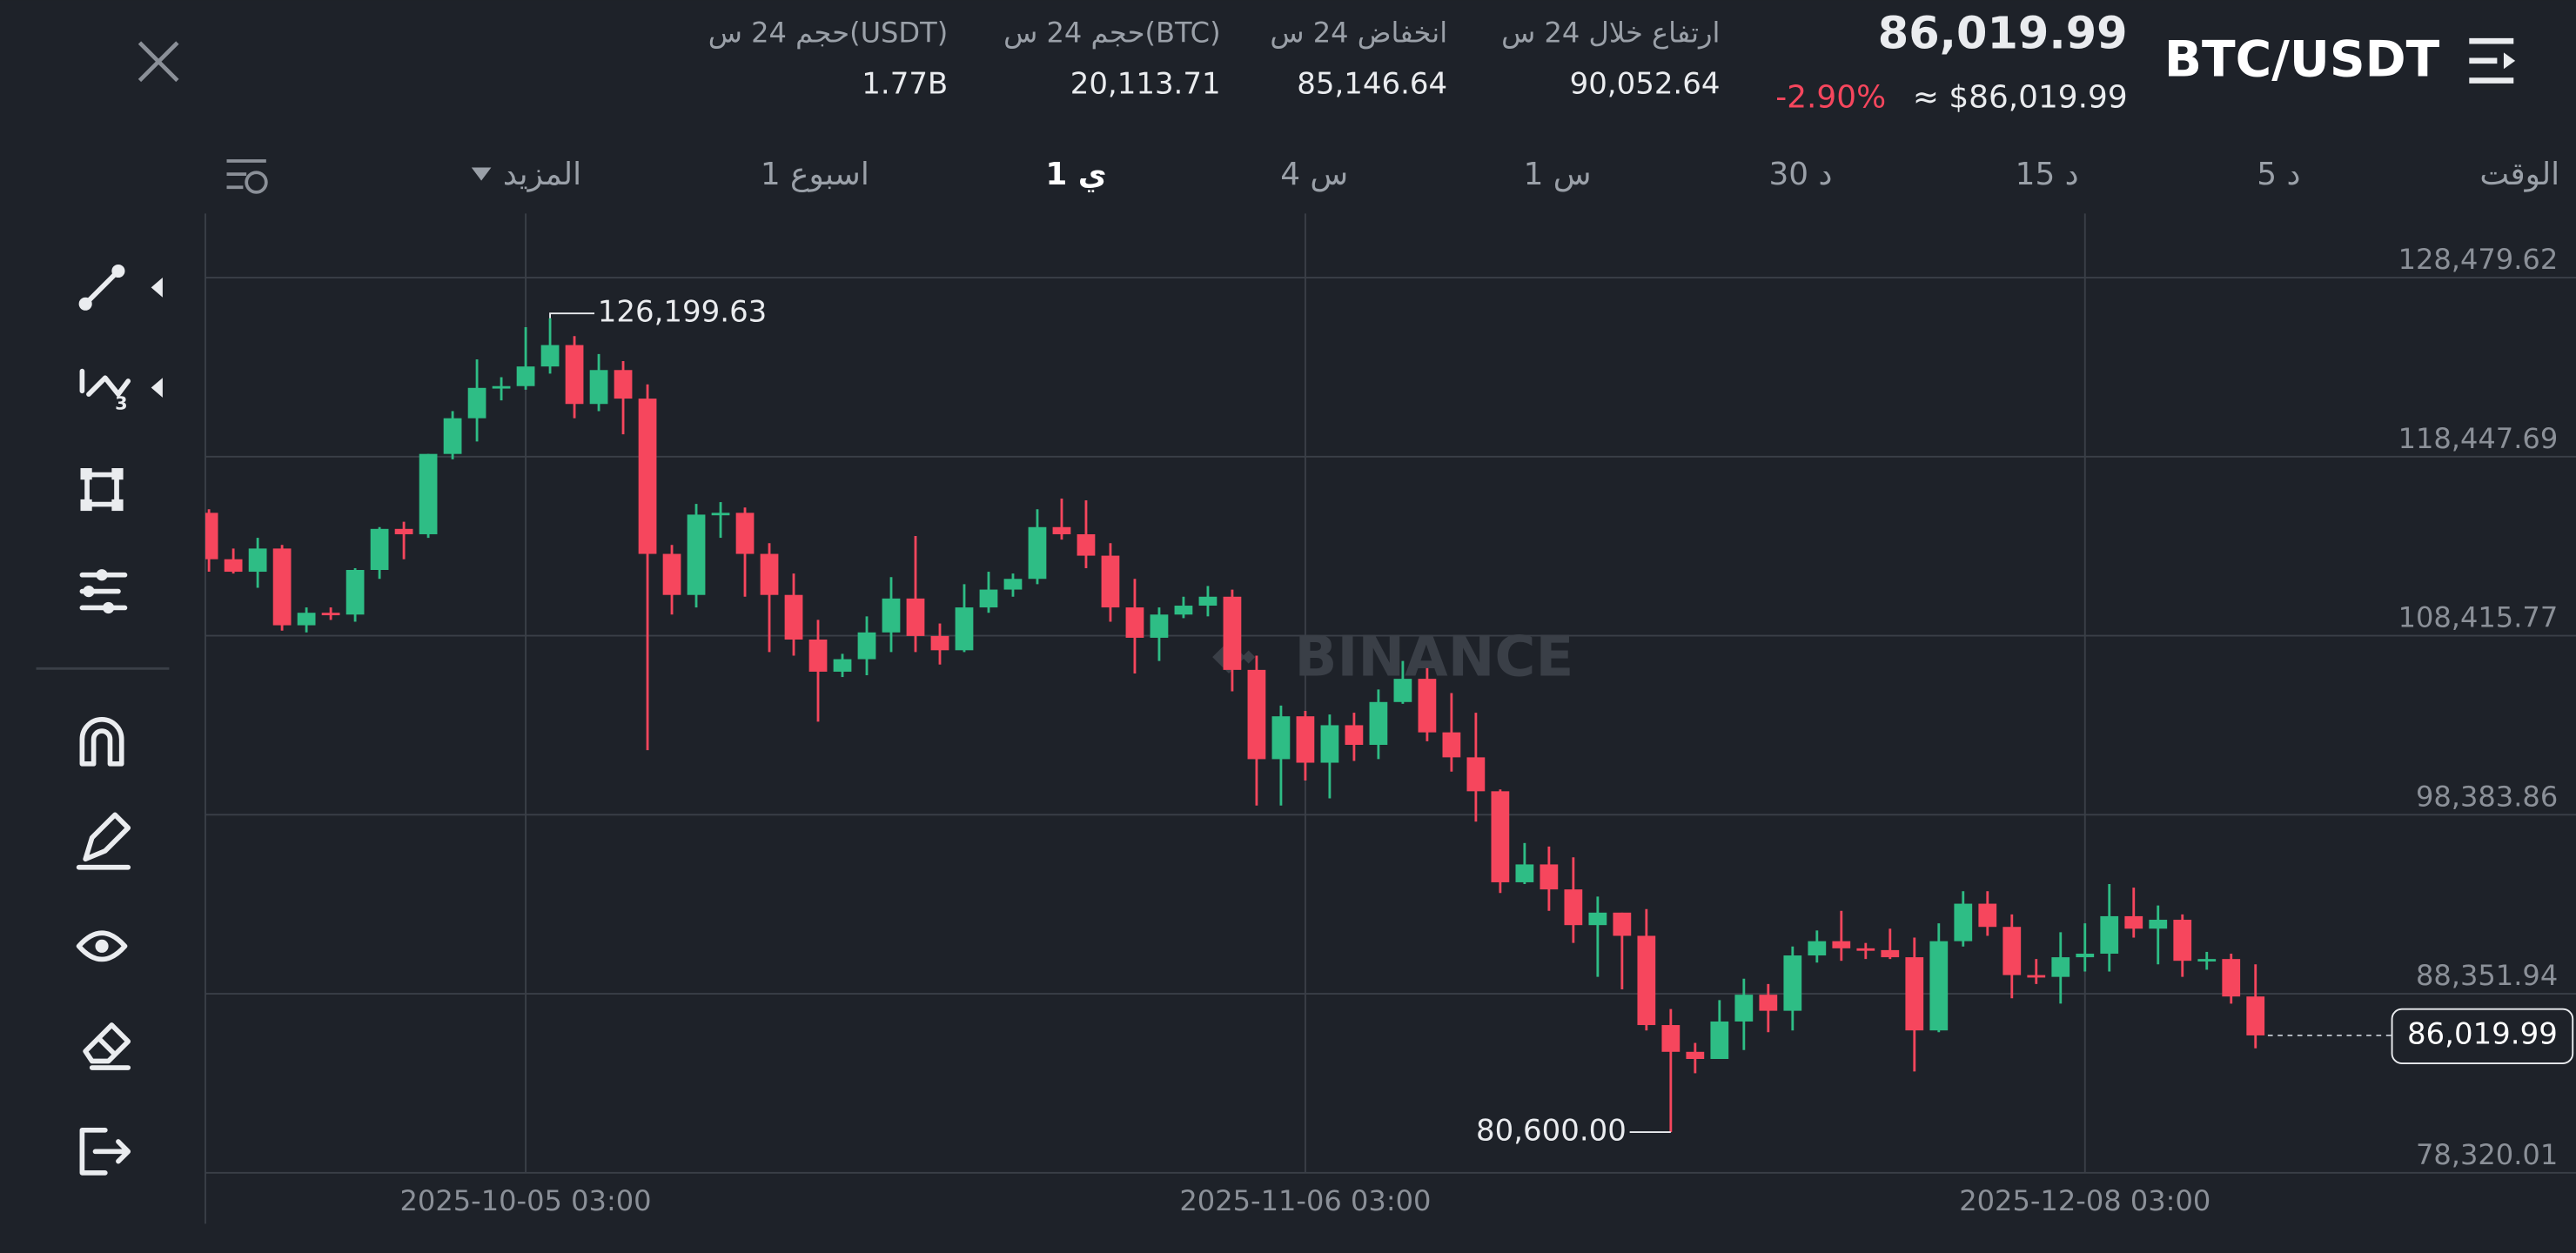 The width and height of the screenshot is (2576, 1253). Describe the element at coordinates (103, 841) in the screenshot. I see `pencil-tool` at that location.